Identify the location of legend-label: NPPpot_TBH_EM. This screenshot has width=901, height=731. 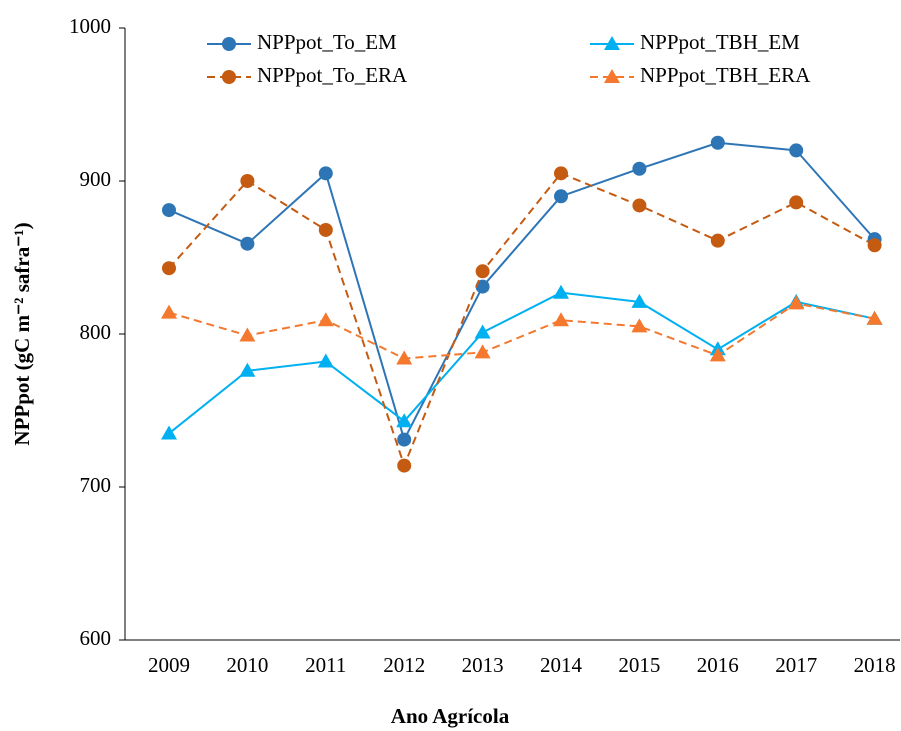
(720, 42).